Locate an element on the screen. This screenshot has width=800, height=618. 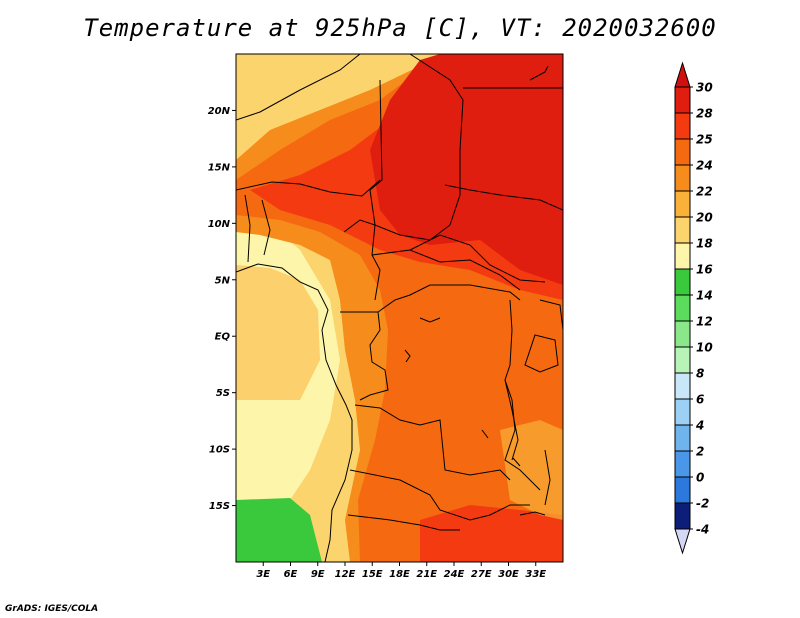
border-south-sudan is located at coordinates (477, 258).